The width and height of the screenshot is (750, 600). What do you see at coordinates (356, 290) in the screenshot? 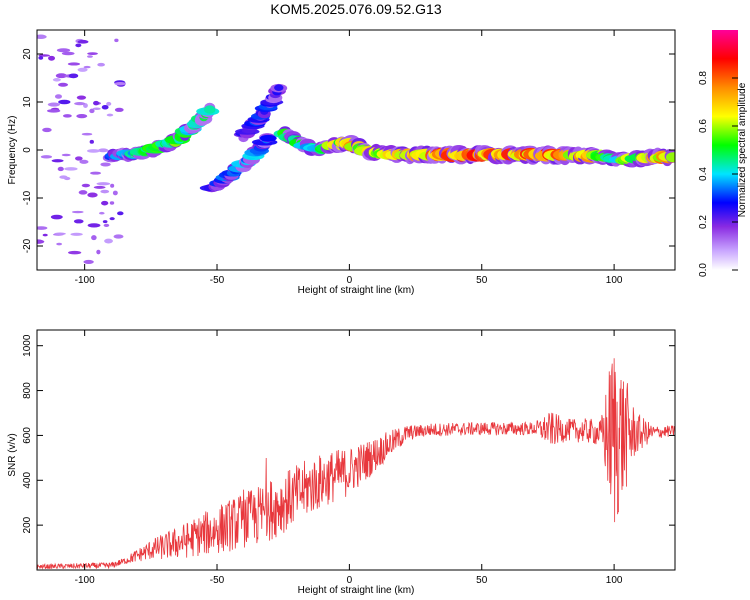
I see `spectrogram-x-label: Height of straight line (km)` at bounding box center [356, 290].